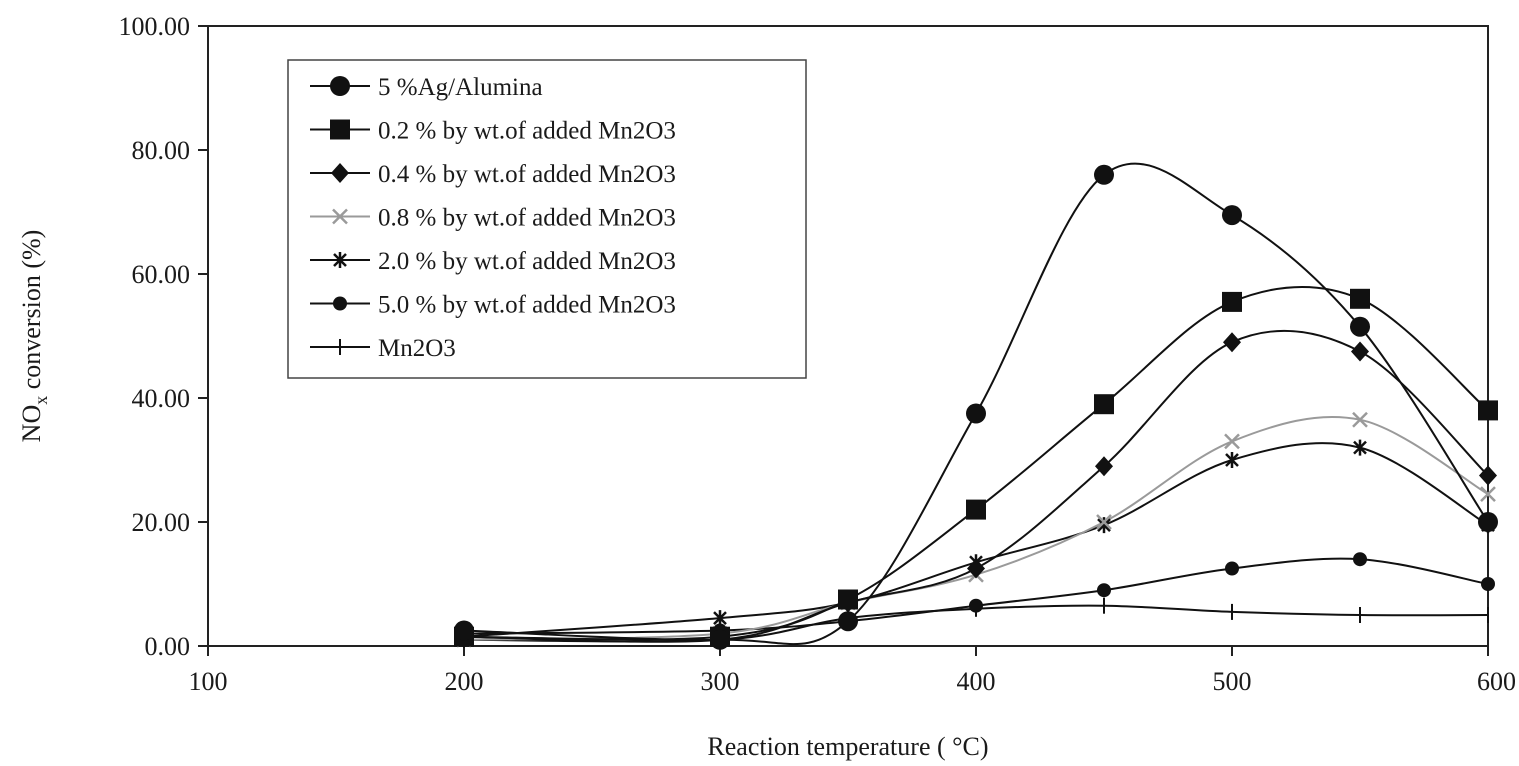 The width and height of the screenshot is (1519, 766). Describe the element at coordinates (464, 681) in the screenshot. I see `x-tick-label: 200` at that location.